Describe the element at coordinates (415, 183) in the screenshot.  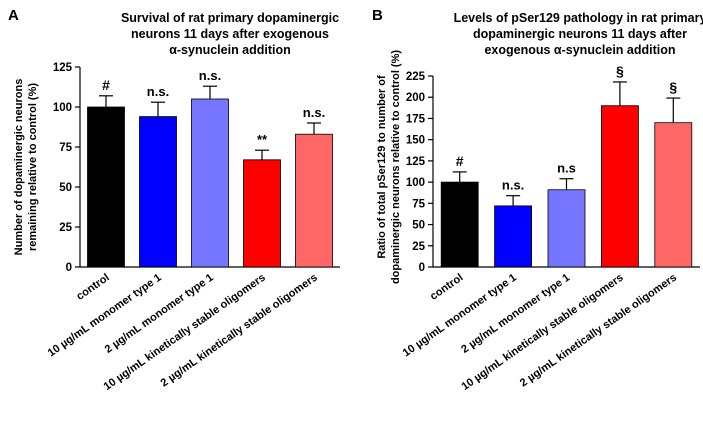
I see `panel-b-y-tick-label: 100` at that location.